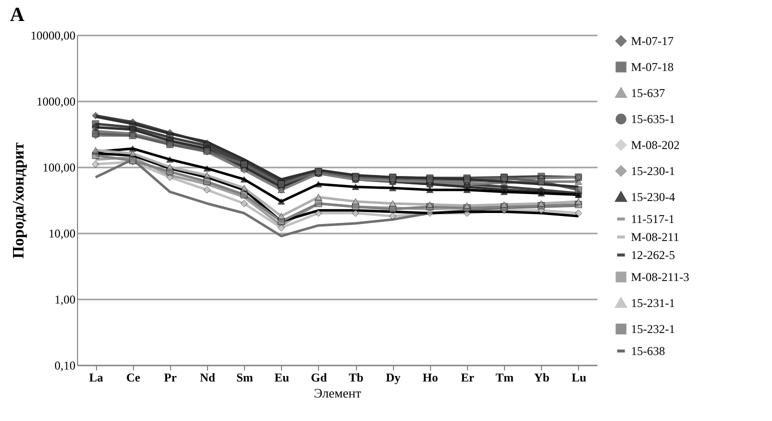 The width and height of the screenshot is (772, 421). Describe the element at coordinates (430, 377) in the screenshot. I see `x-tick-label: Ho` at that location.